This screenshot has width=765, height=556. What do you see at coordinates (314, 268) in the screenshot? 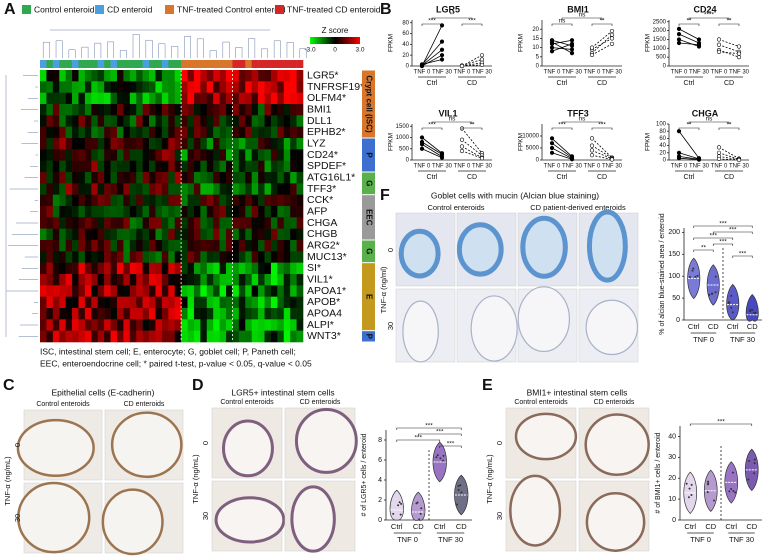
I see `gene-label: SI*` at bounding box center [314, 268].